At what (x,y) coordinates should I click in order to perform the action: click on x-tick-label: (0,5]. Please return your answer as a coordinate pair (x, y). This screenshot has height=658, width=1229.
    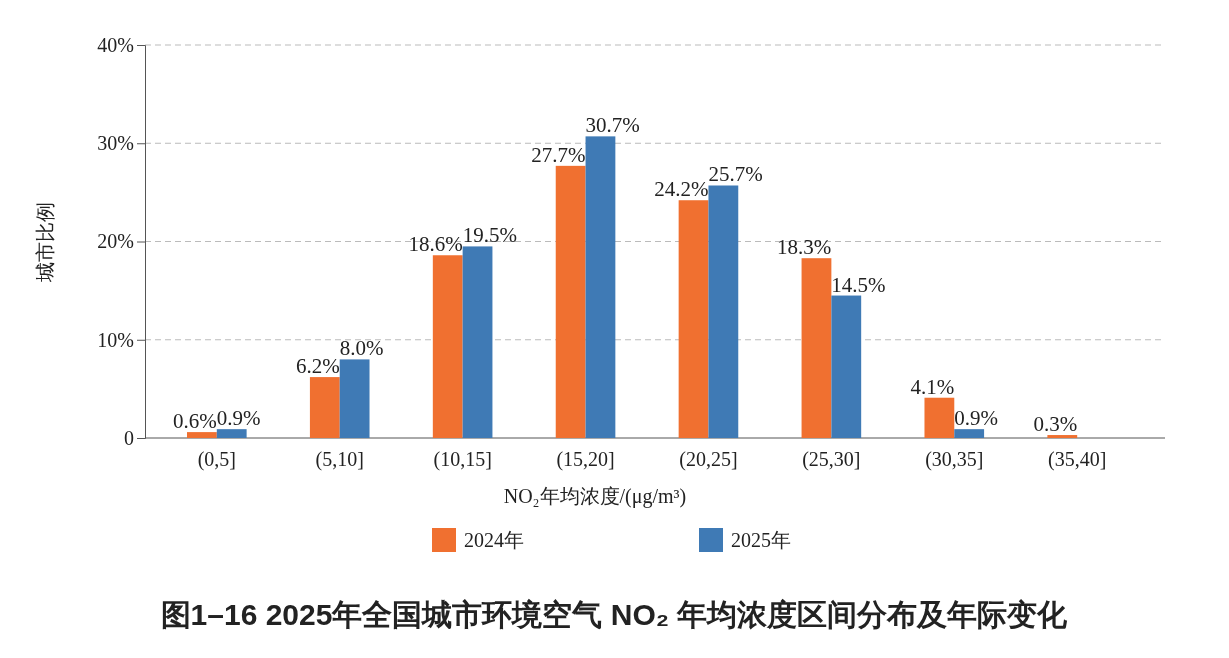
    Looking at the image, I should click on (216, 460).